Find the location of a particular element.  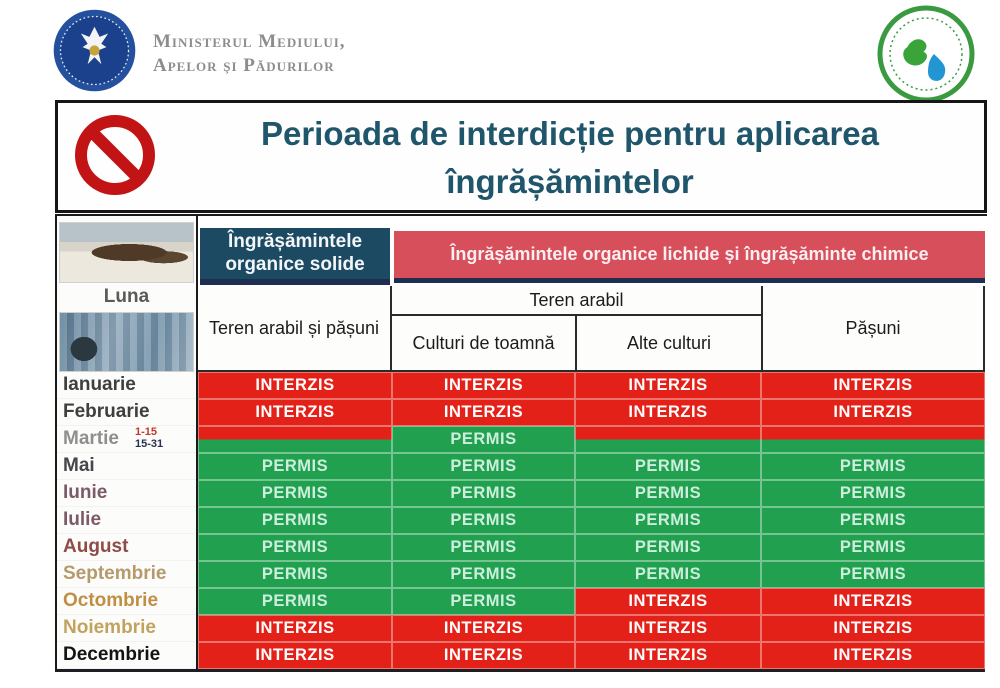

page-title-line1: Perioada de interdicție pentru aplicarea is located at coordinates (570, 133).